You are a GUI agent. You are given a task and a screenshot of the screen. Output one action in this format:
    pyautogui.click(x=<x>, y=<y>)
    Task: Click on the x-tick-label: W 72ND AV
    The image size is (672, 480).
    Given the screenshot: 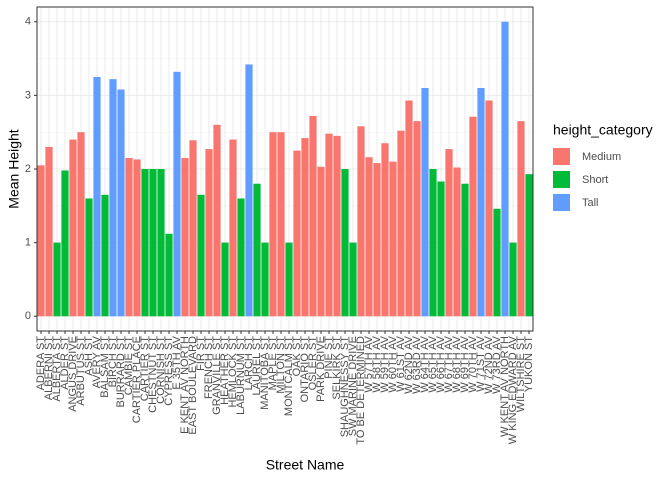 What is the action you would take?
    pyautogui.click(x=489, y=364)
    